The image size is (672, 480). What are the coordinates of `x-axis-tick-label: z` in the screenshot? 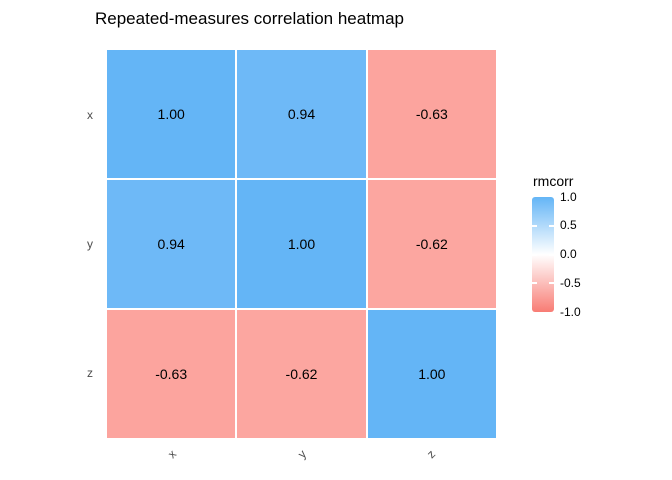 It's located at (431, 454).